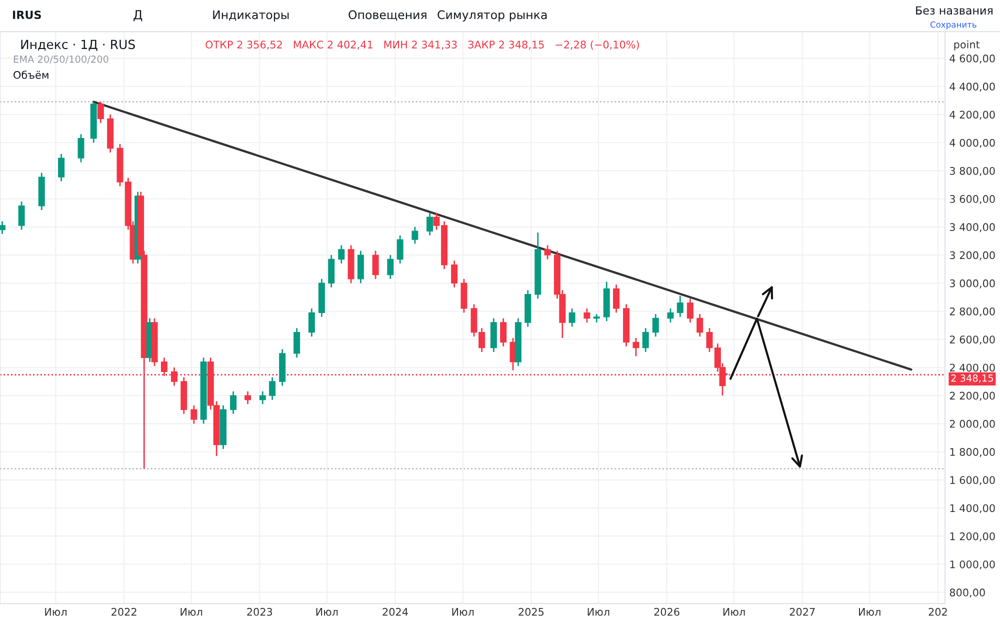 Image resolution: width=1000 pixels, height=632 pixels. Describe the element at coordinates (972, 509) in the screenshot. I see `y-tick-label: 1 400,00` at that location.